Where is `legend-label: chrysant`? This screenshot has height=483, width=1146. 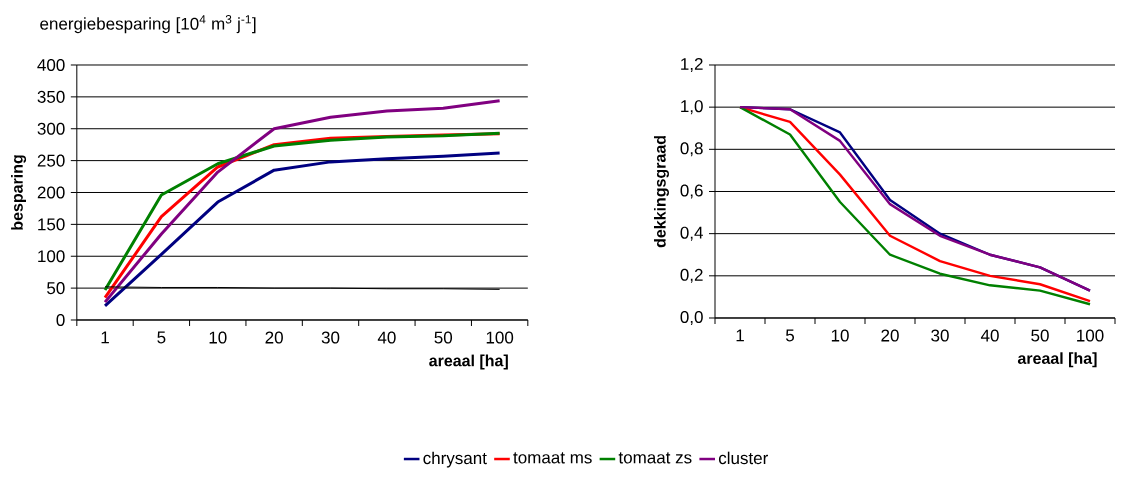 legend-label: chrysant is located at coordinates (455, 459).